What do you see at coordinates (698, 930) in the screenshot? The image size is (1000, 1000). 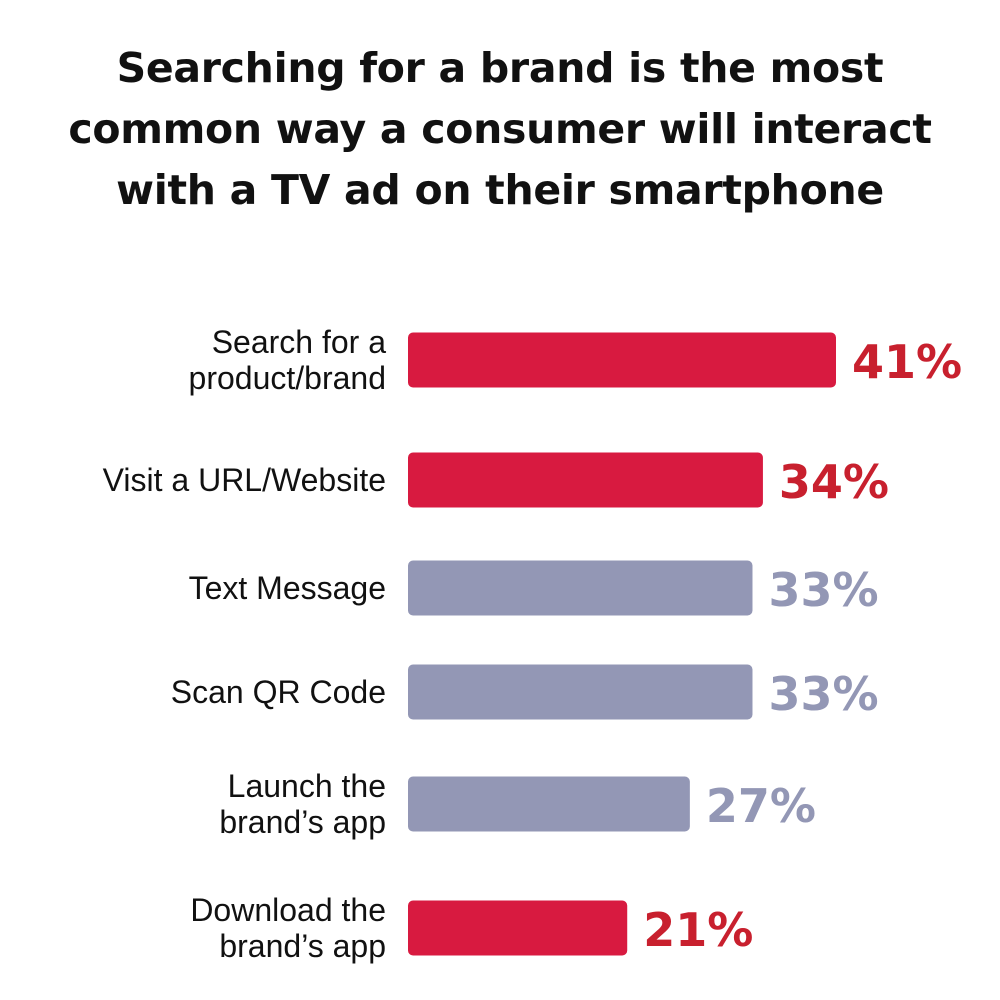 I see `value-label: 21%` at bounding box center [698, 930].